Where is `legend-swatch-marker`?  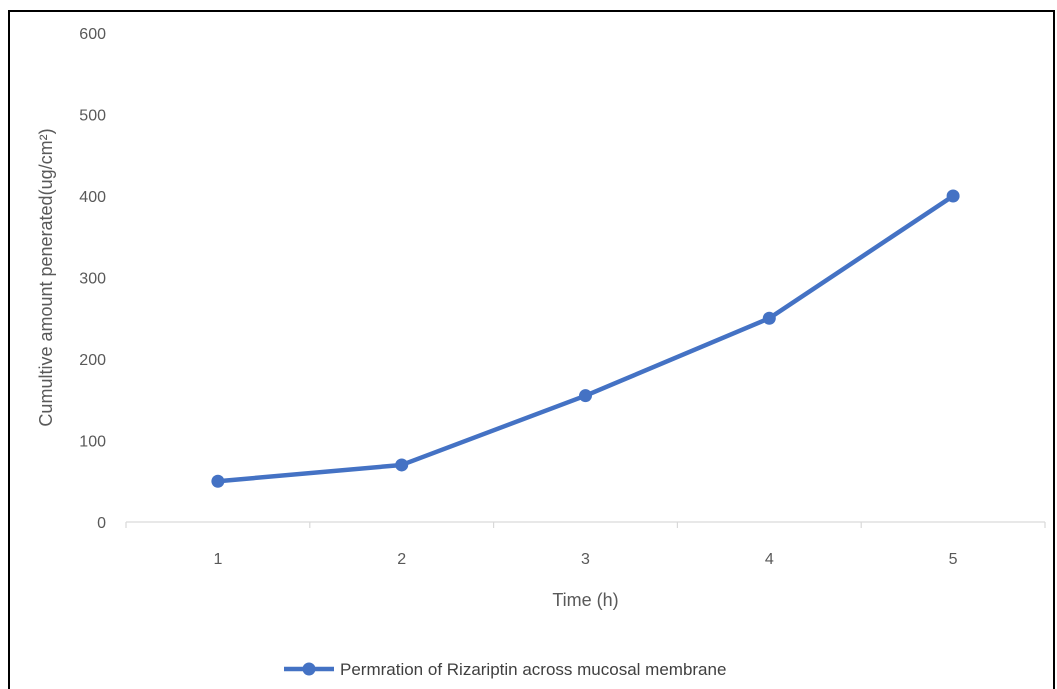 legend-swatch-marker is located at coordinates (309, 669).